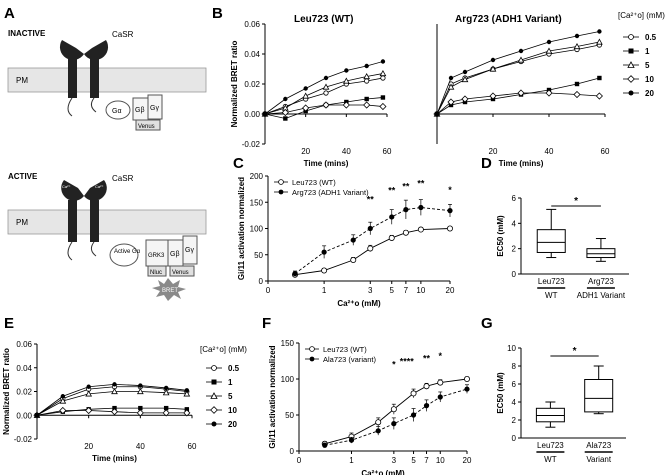  Describe the element at coordinates (96, 50) in the screenshot. I see `casr-head-right-icon` at that location.